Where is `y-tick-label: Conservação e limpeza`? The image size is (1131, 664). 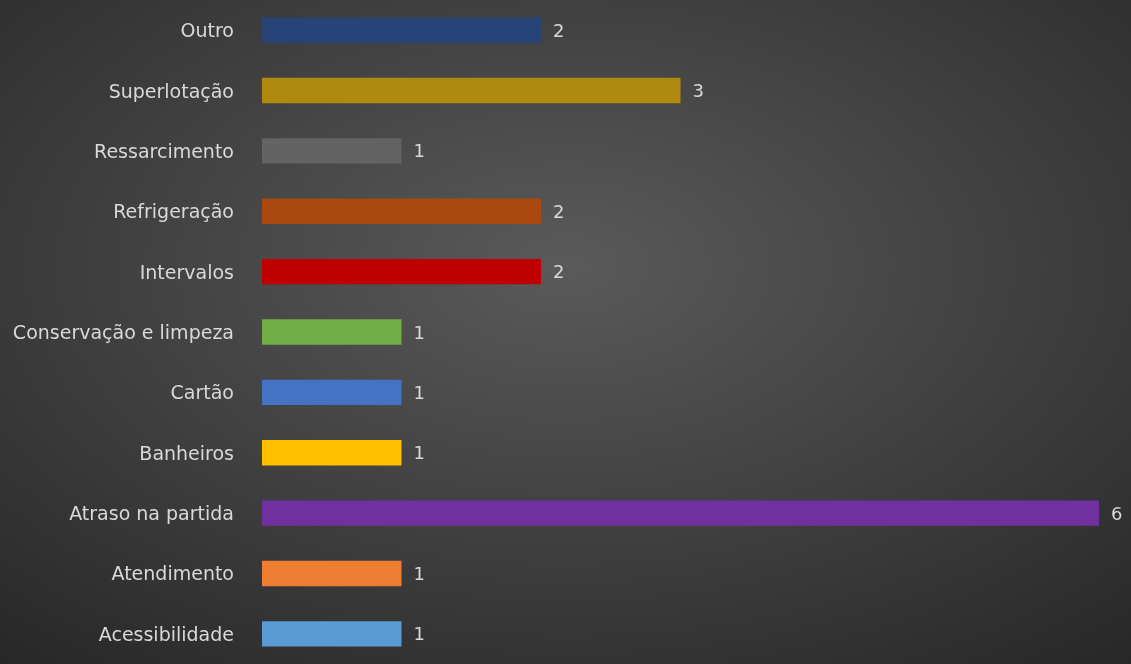
y-tick-label: Conservação e limpeza is located at coordinates (123, 332).